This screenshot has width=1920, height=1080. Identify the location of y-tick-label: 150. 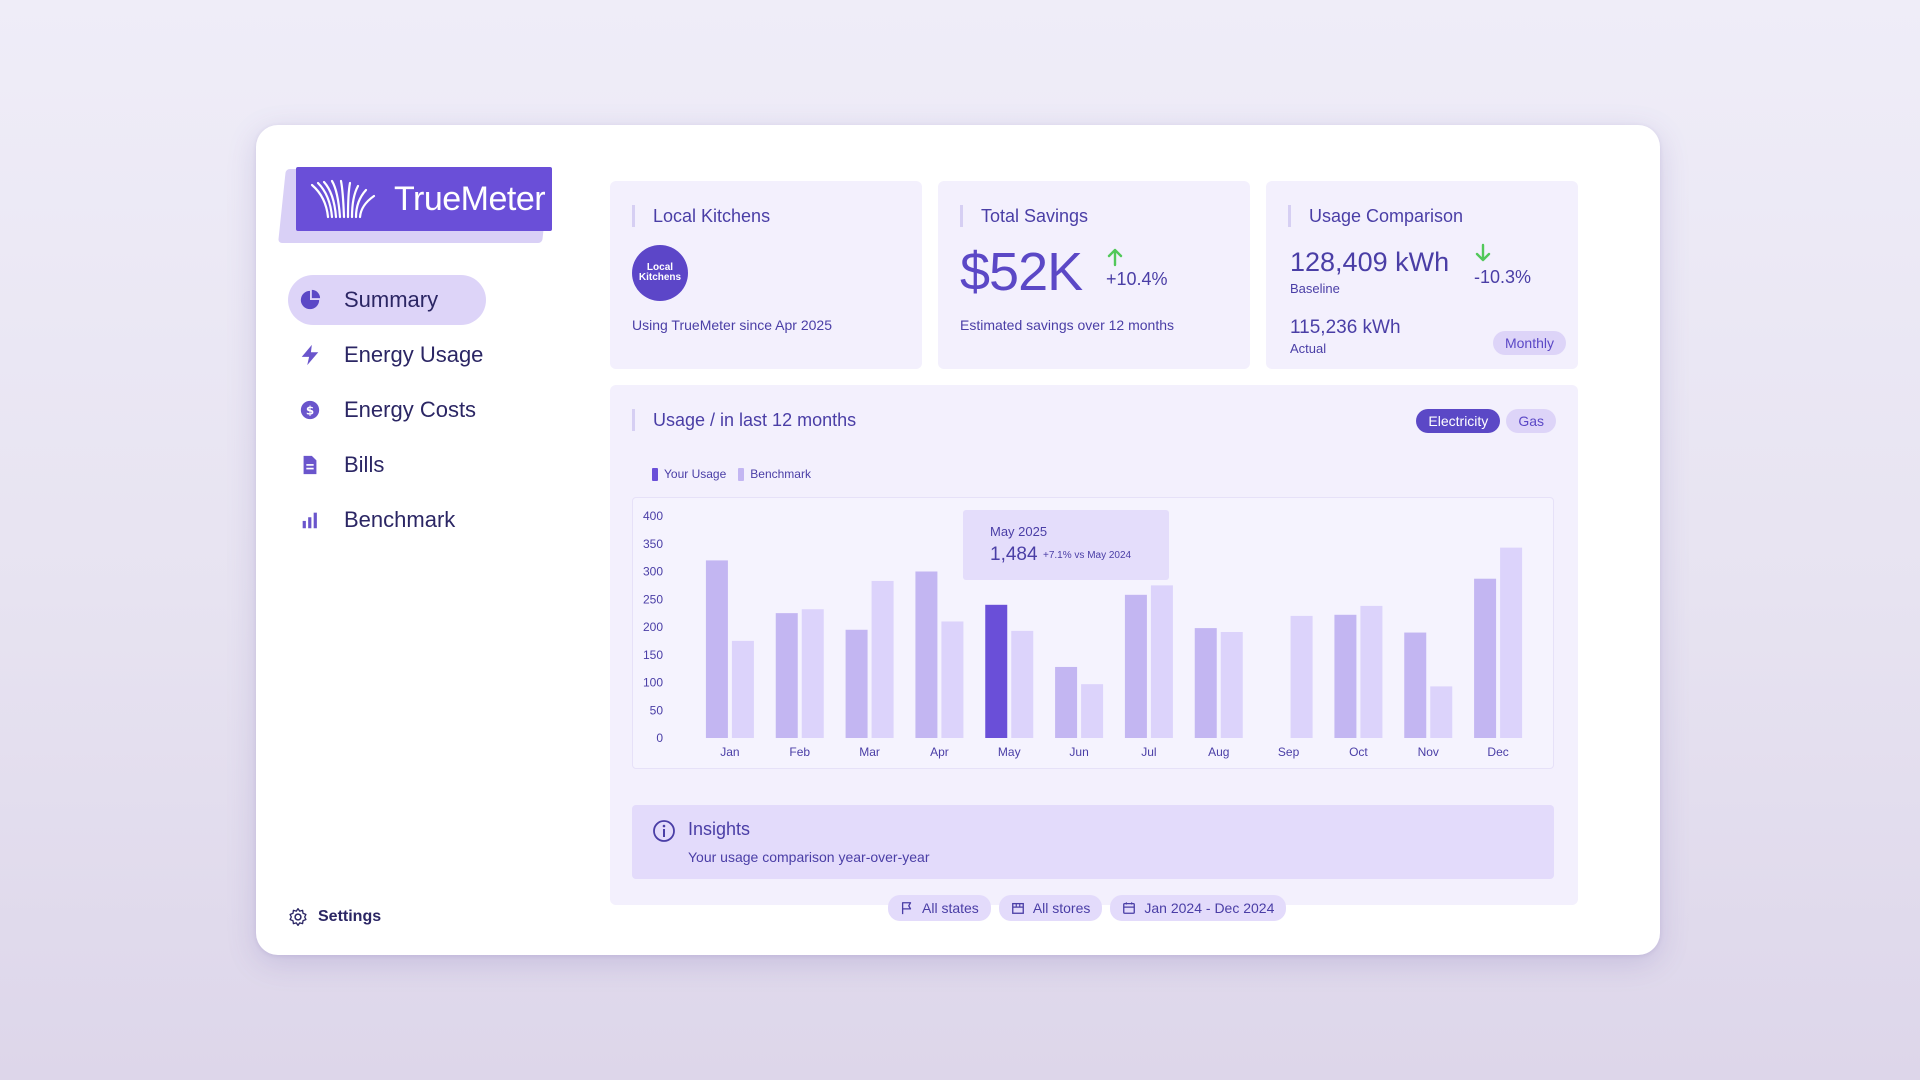
(653, 655).